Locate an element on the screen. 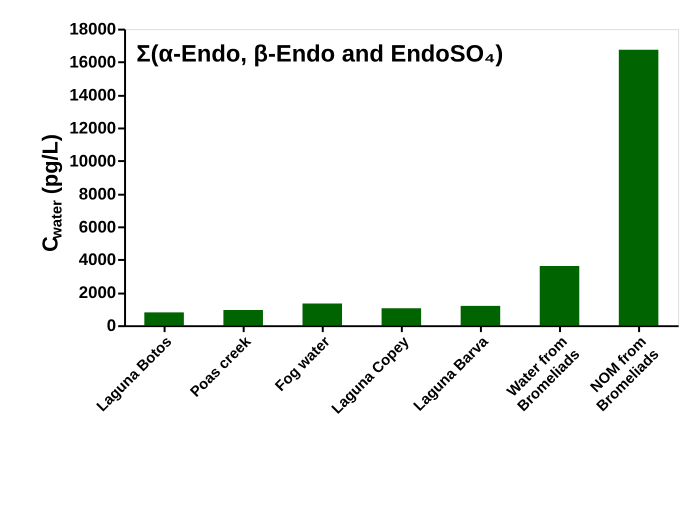 Image resolution: width=690 pixels, height=518 pixels. y-tick-label: 4000 is located at coordinates (97, 260).